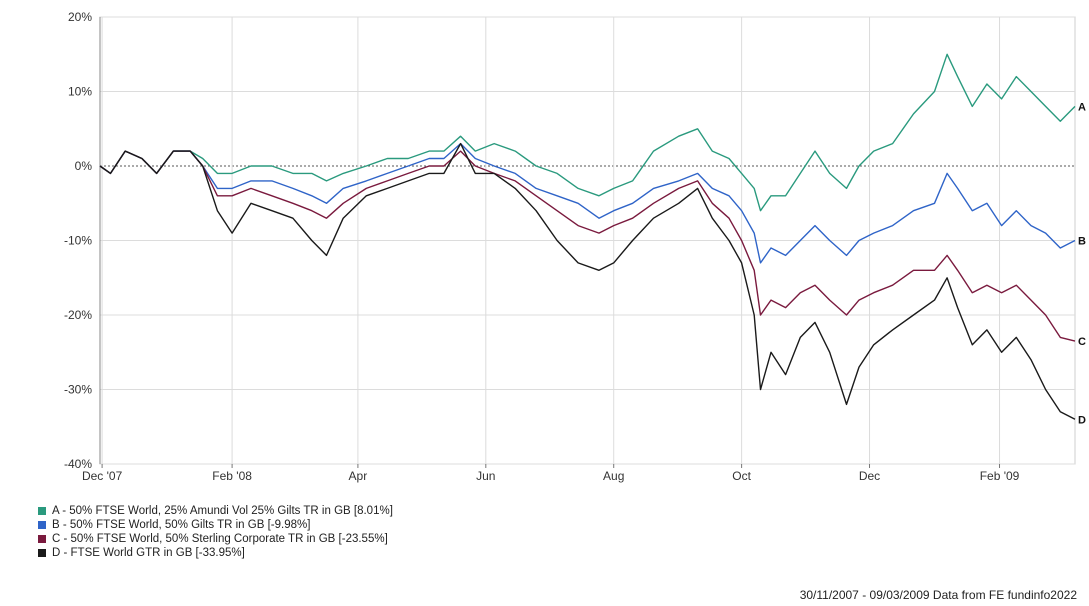  I want to click on legend-swatch-b, so click(42, 525).